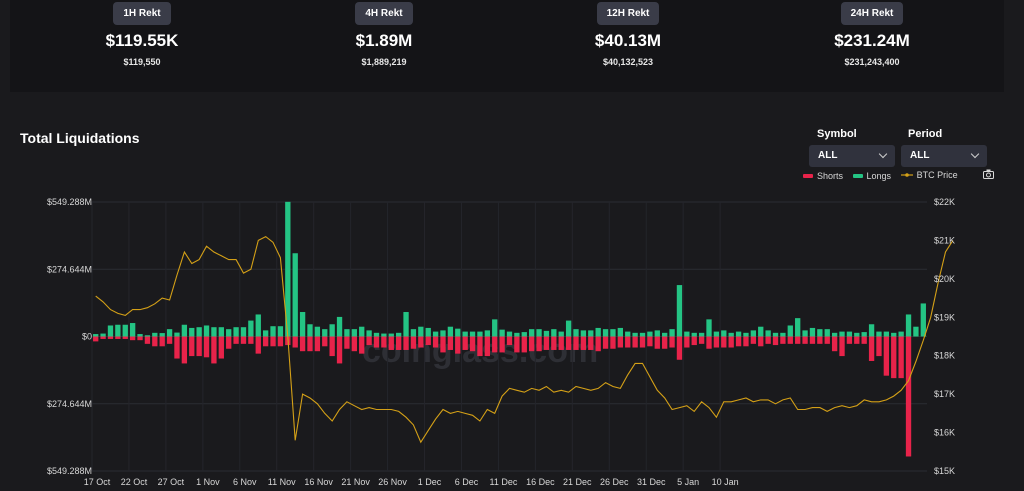  What do you see at coordinates (69, 336) in the screenshot?
I see `y-axis-left: $549.288M $274.644M $0 $274.644M $549.288M` at bounding box center [69, 336].